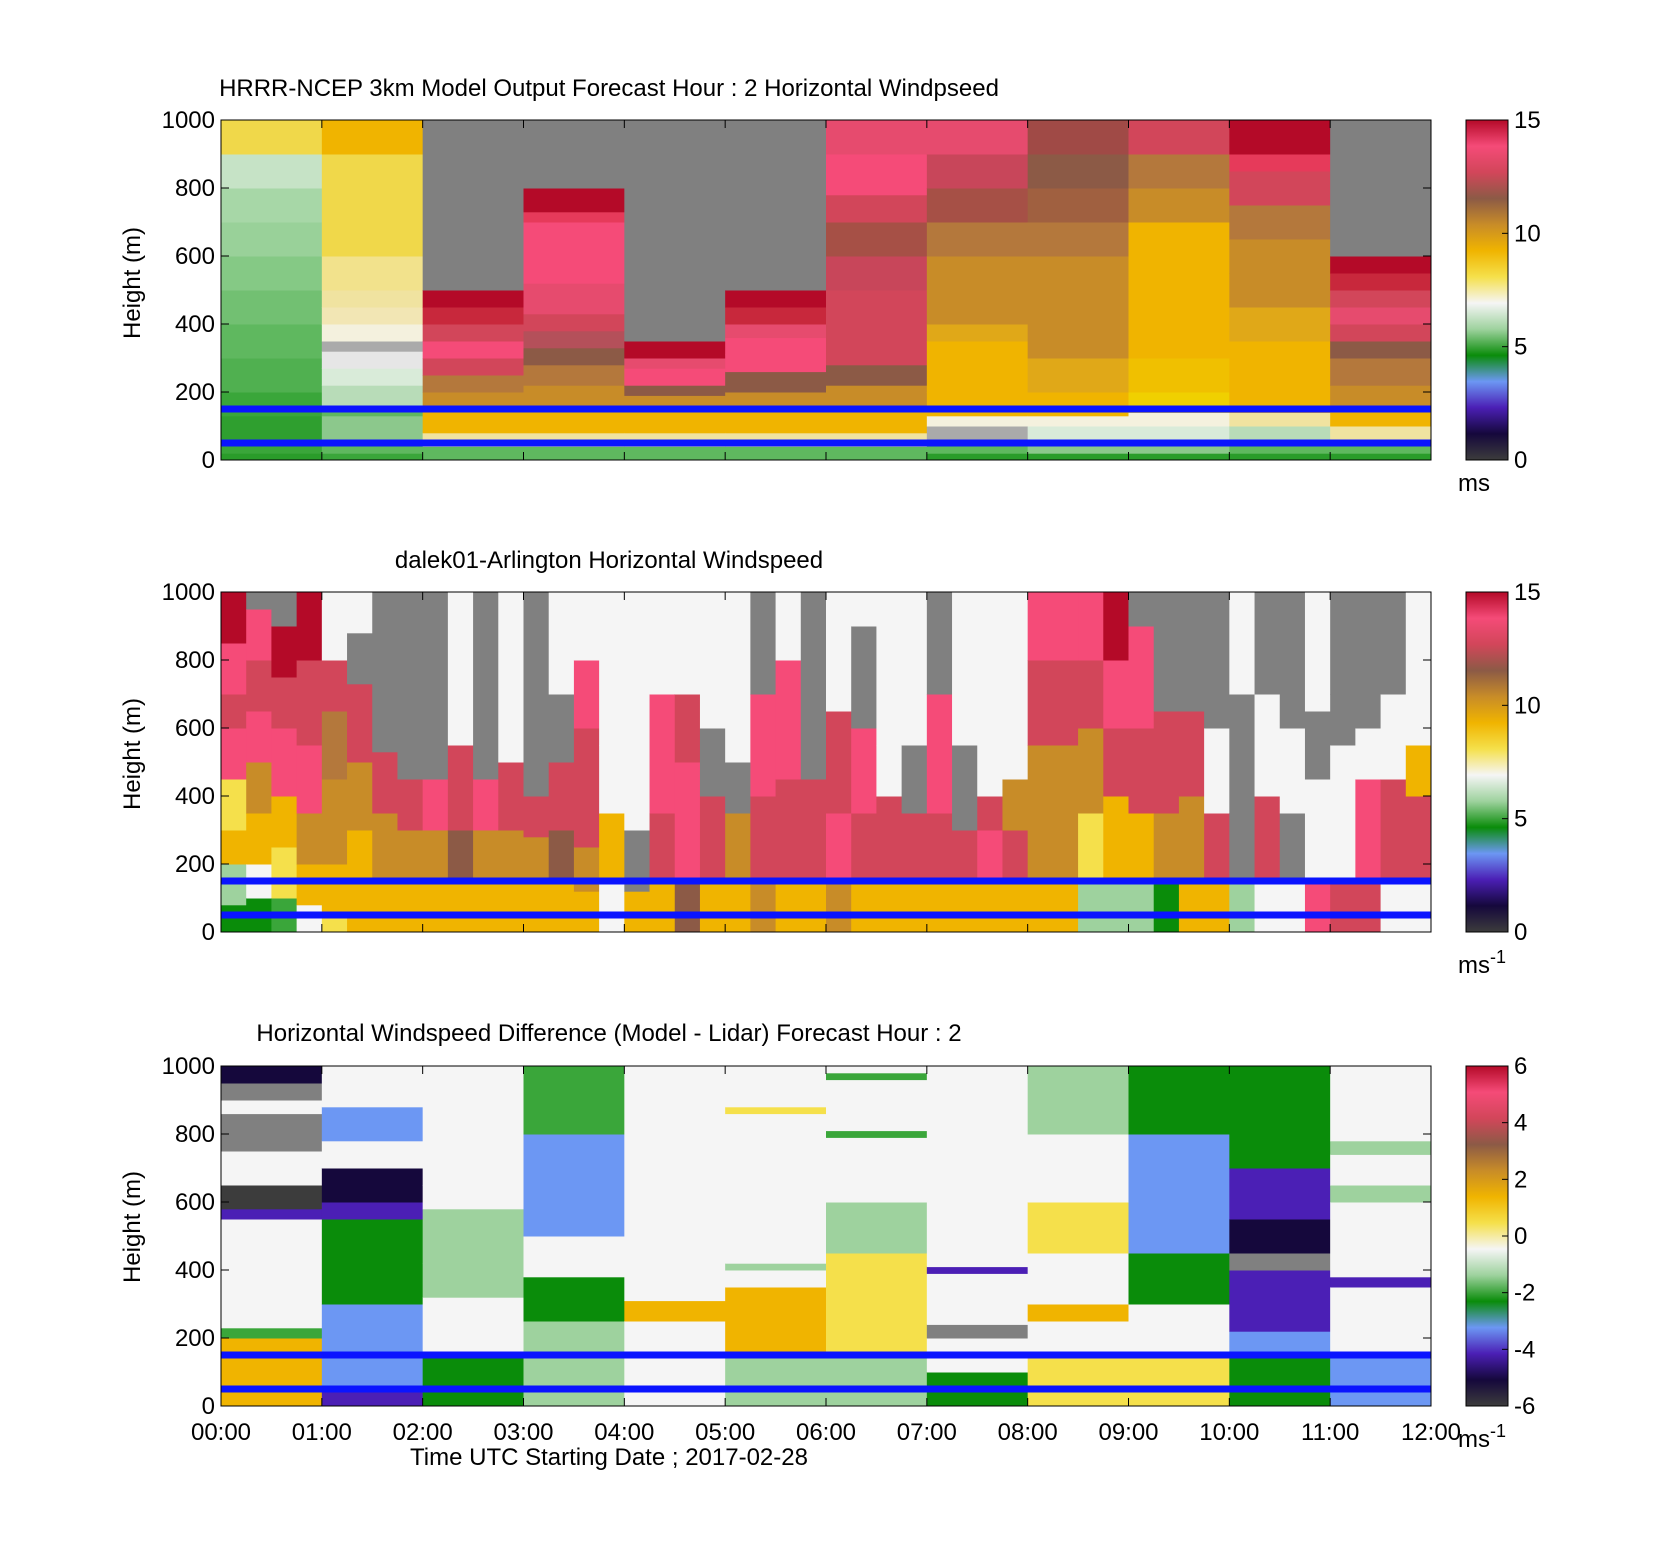  Describe the element at coordinates (1028, 1432) in the screenshot. I see `x-tick-label: 08:00` at that location.